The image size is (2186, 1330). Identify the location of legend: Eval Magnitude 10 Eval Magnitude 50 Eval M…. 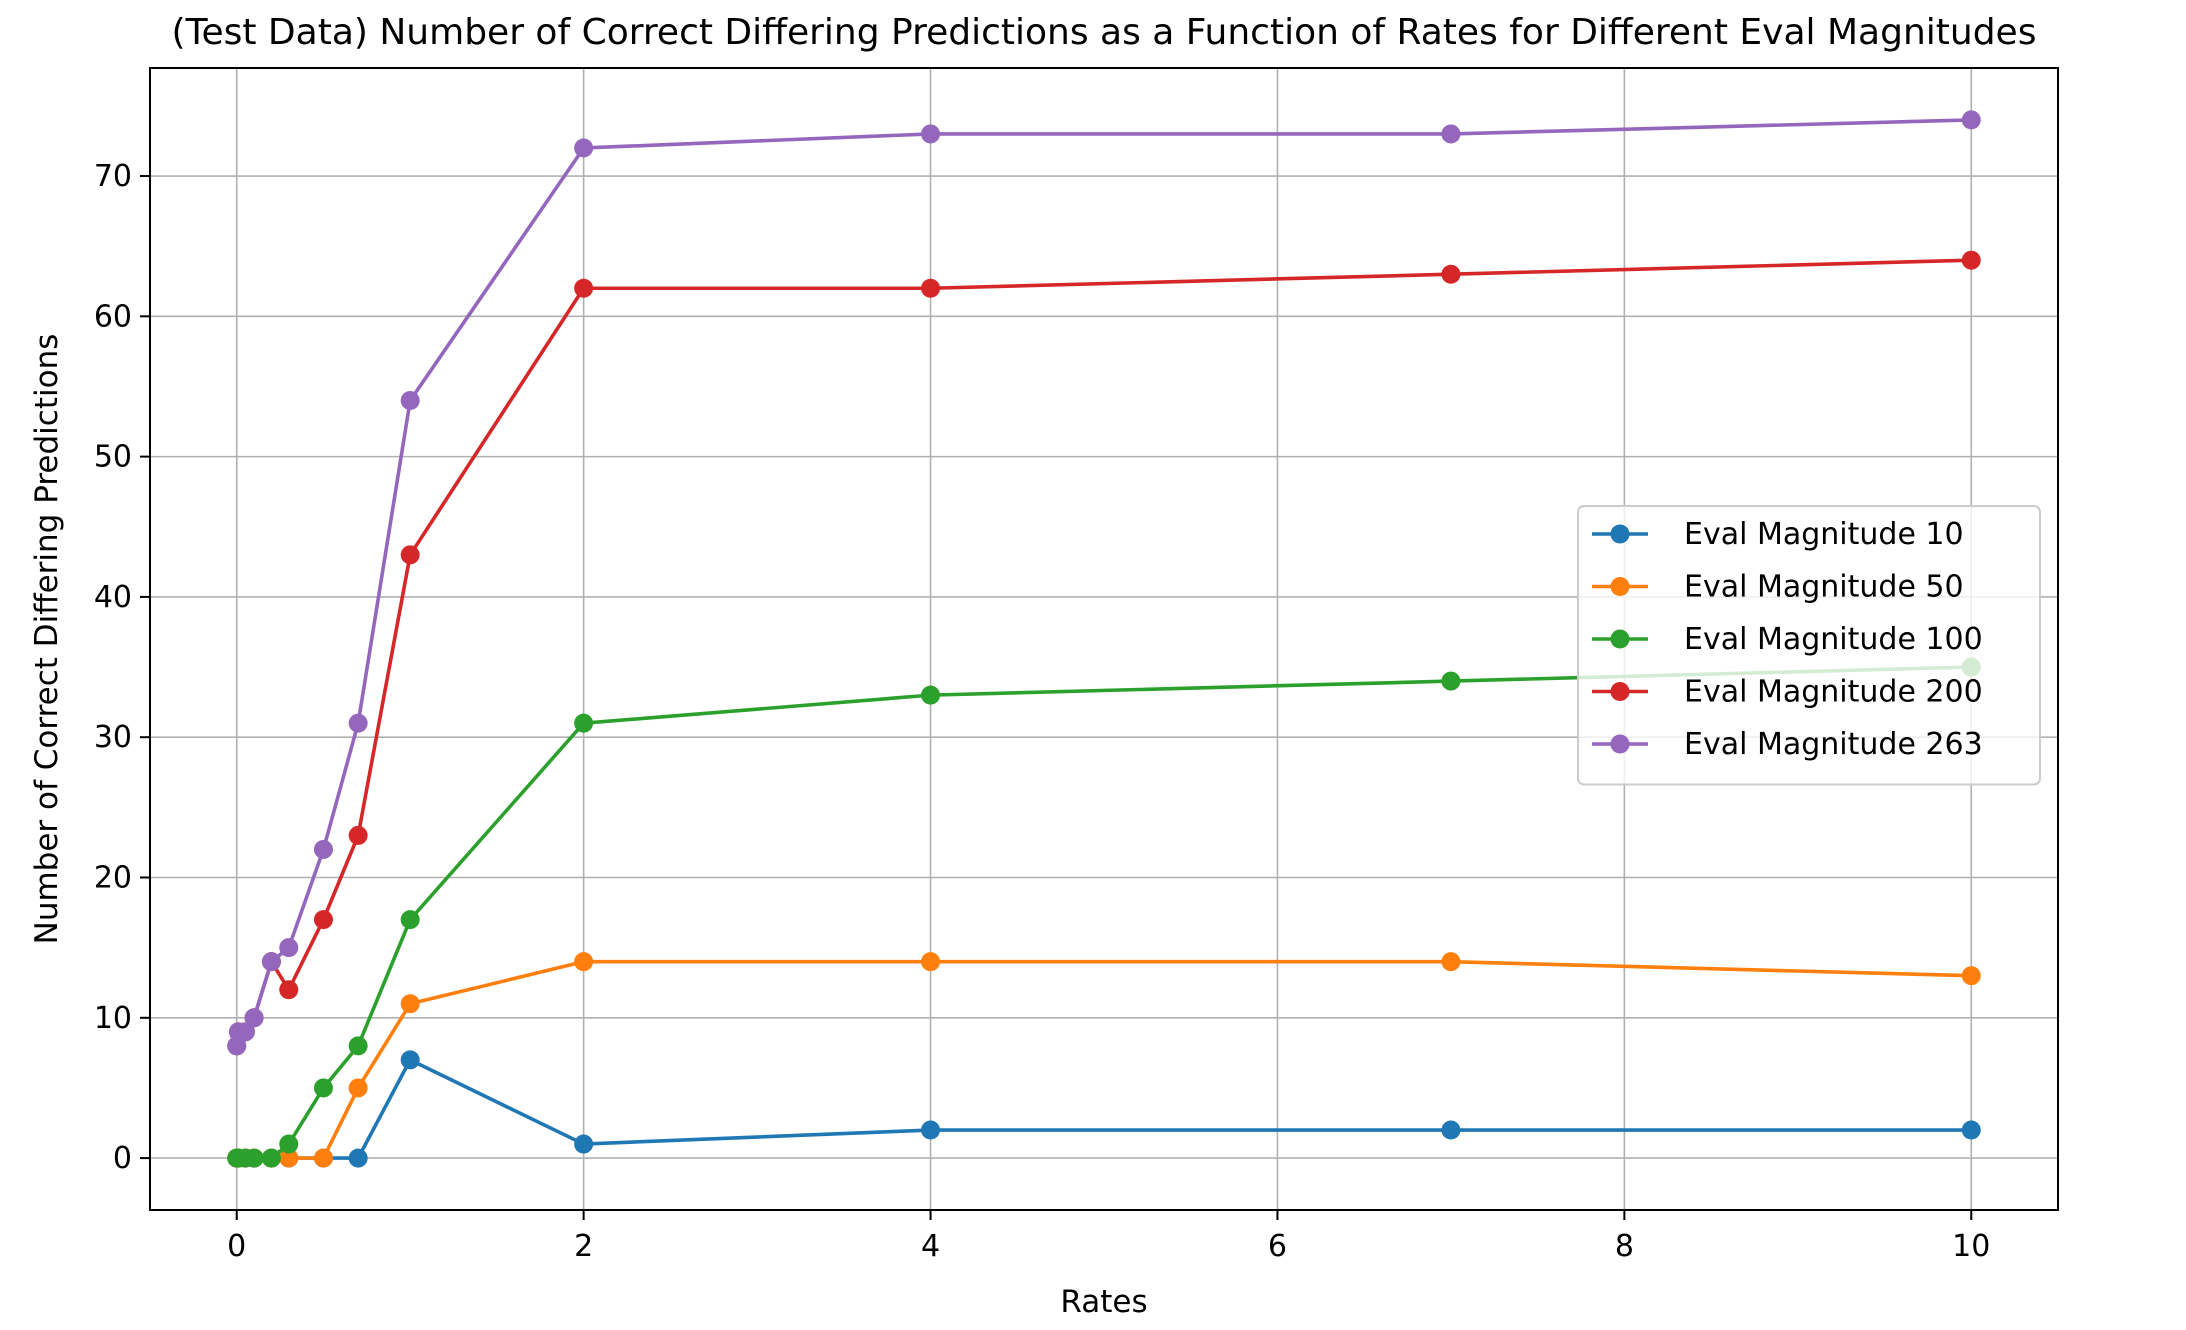
(1809, 645).